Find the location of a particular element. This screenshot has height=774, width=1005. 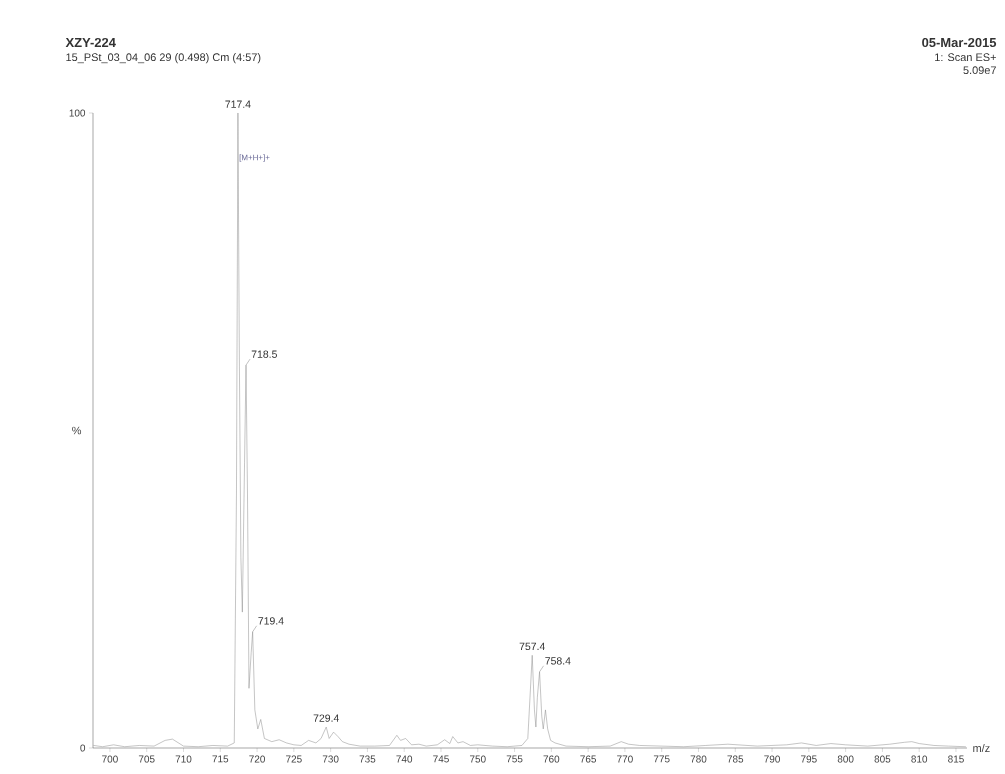

x-tick-label: 745 is located at coordinates (441, 759).